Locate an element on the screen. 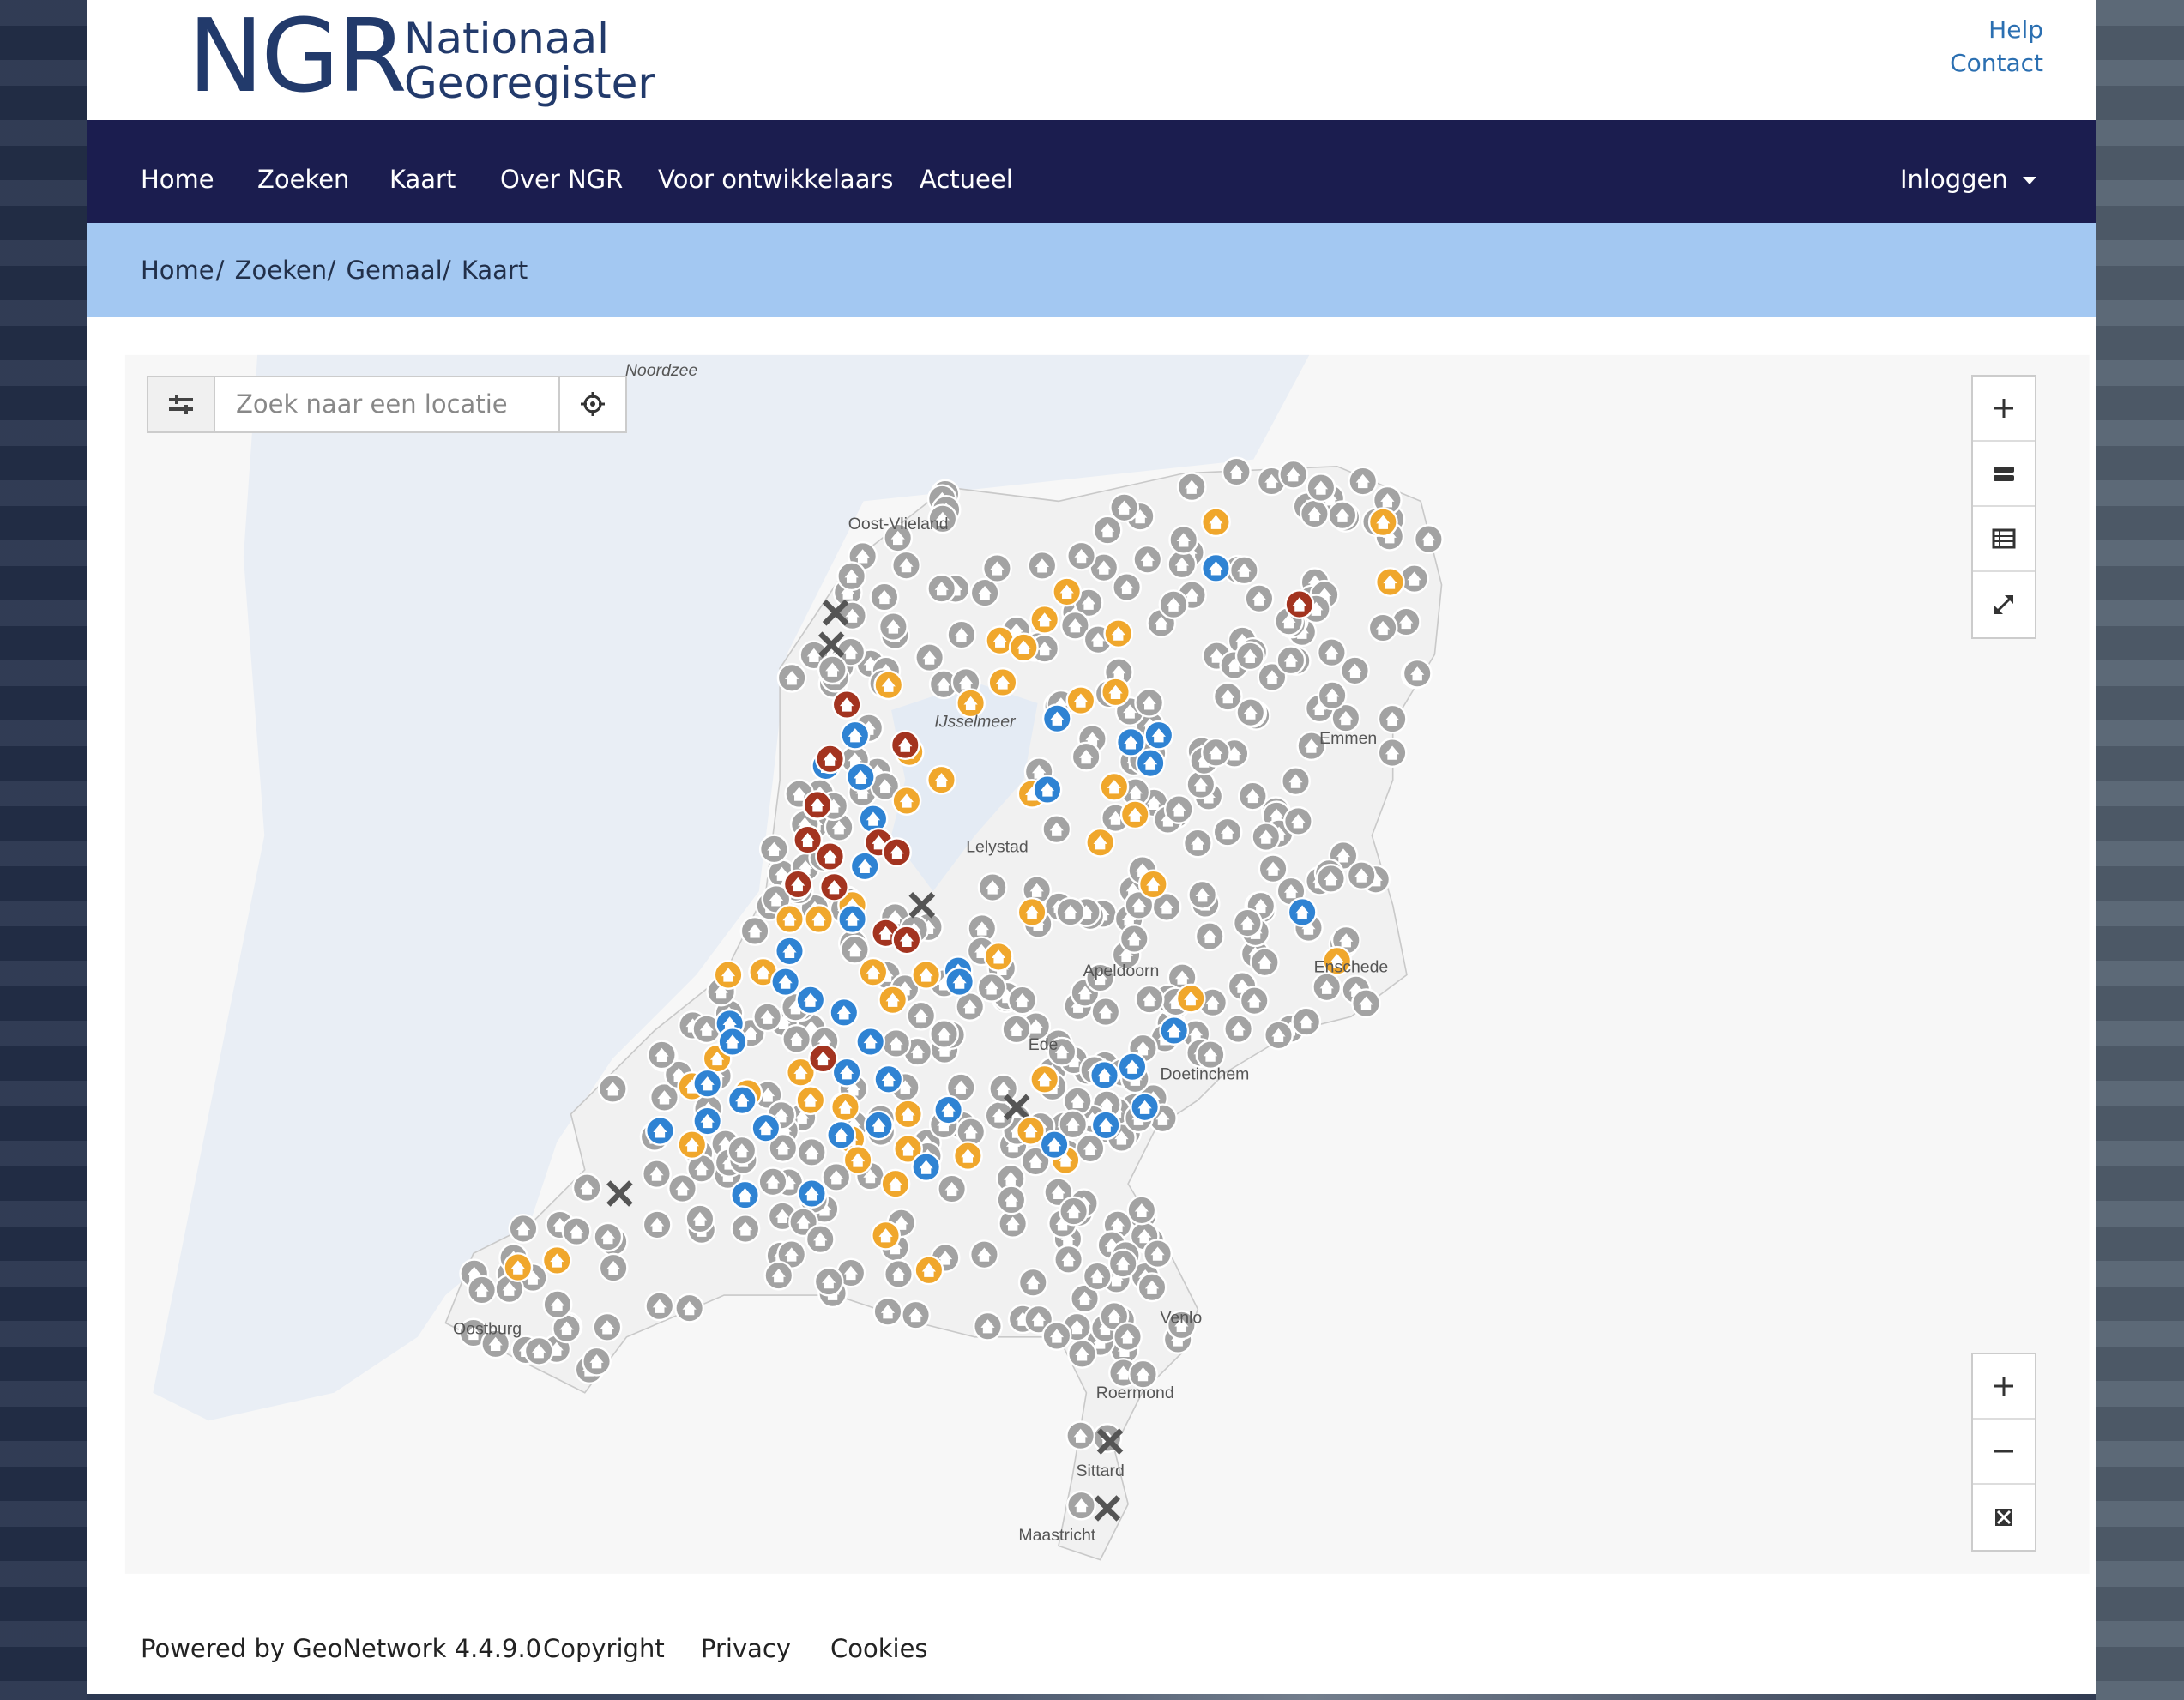 The height and width of the screenshot is (1700, 2184). locate-button is located at coordinates (592, 404).